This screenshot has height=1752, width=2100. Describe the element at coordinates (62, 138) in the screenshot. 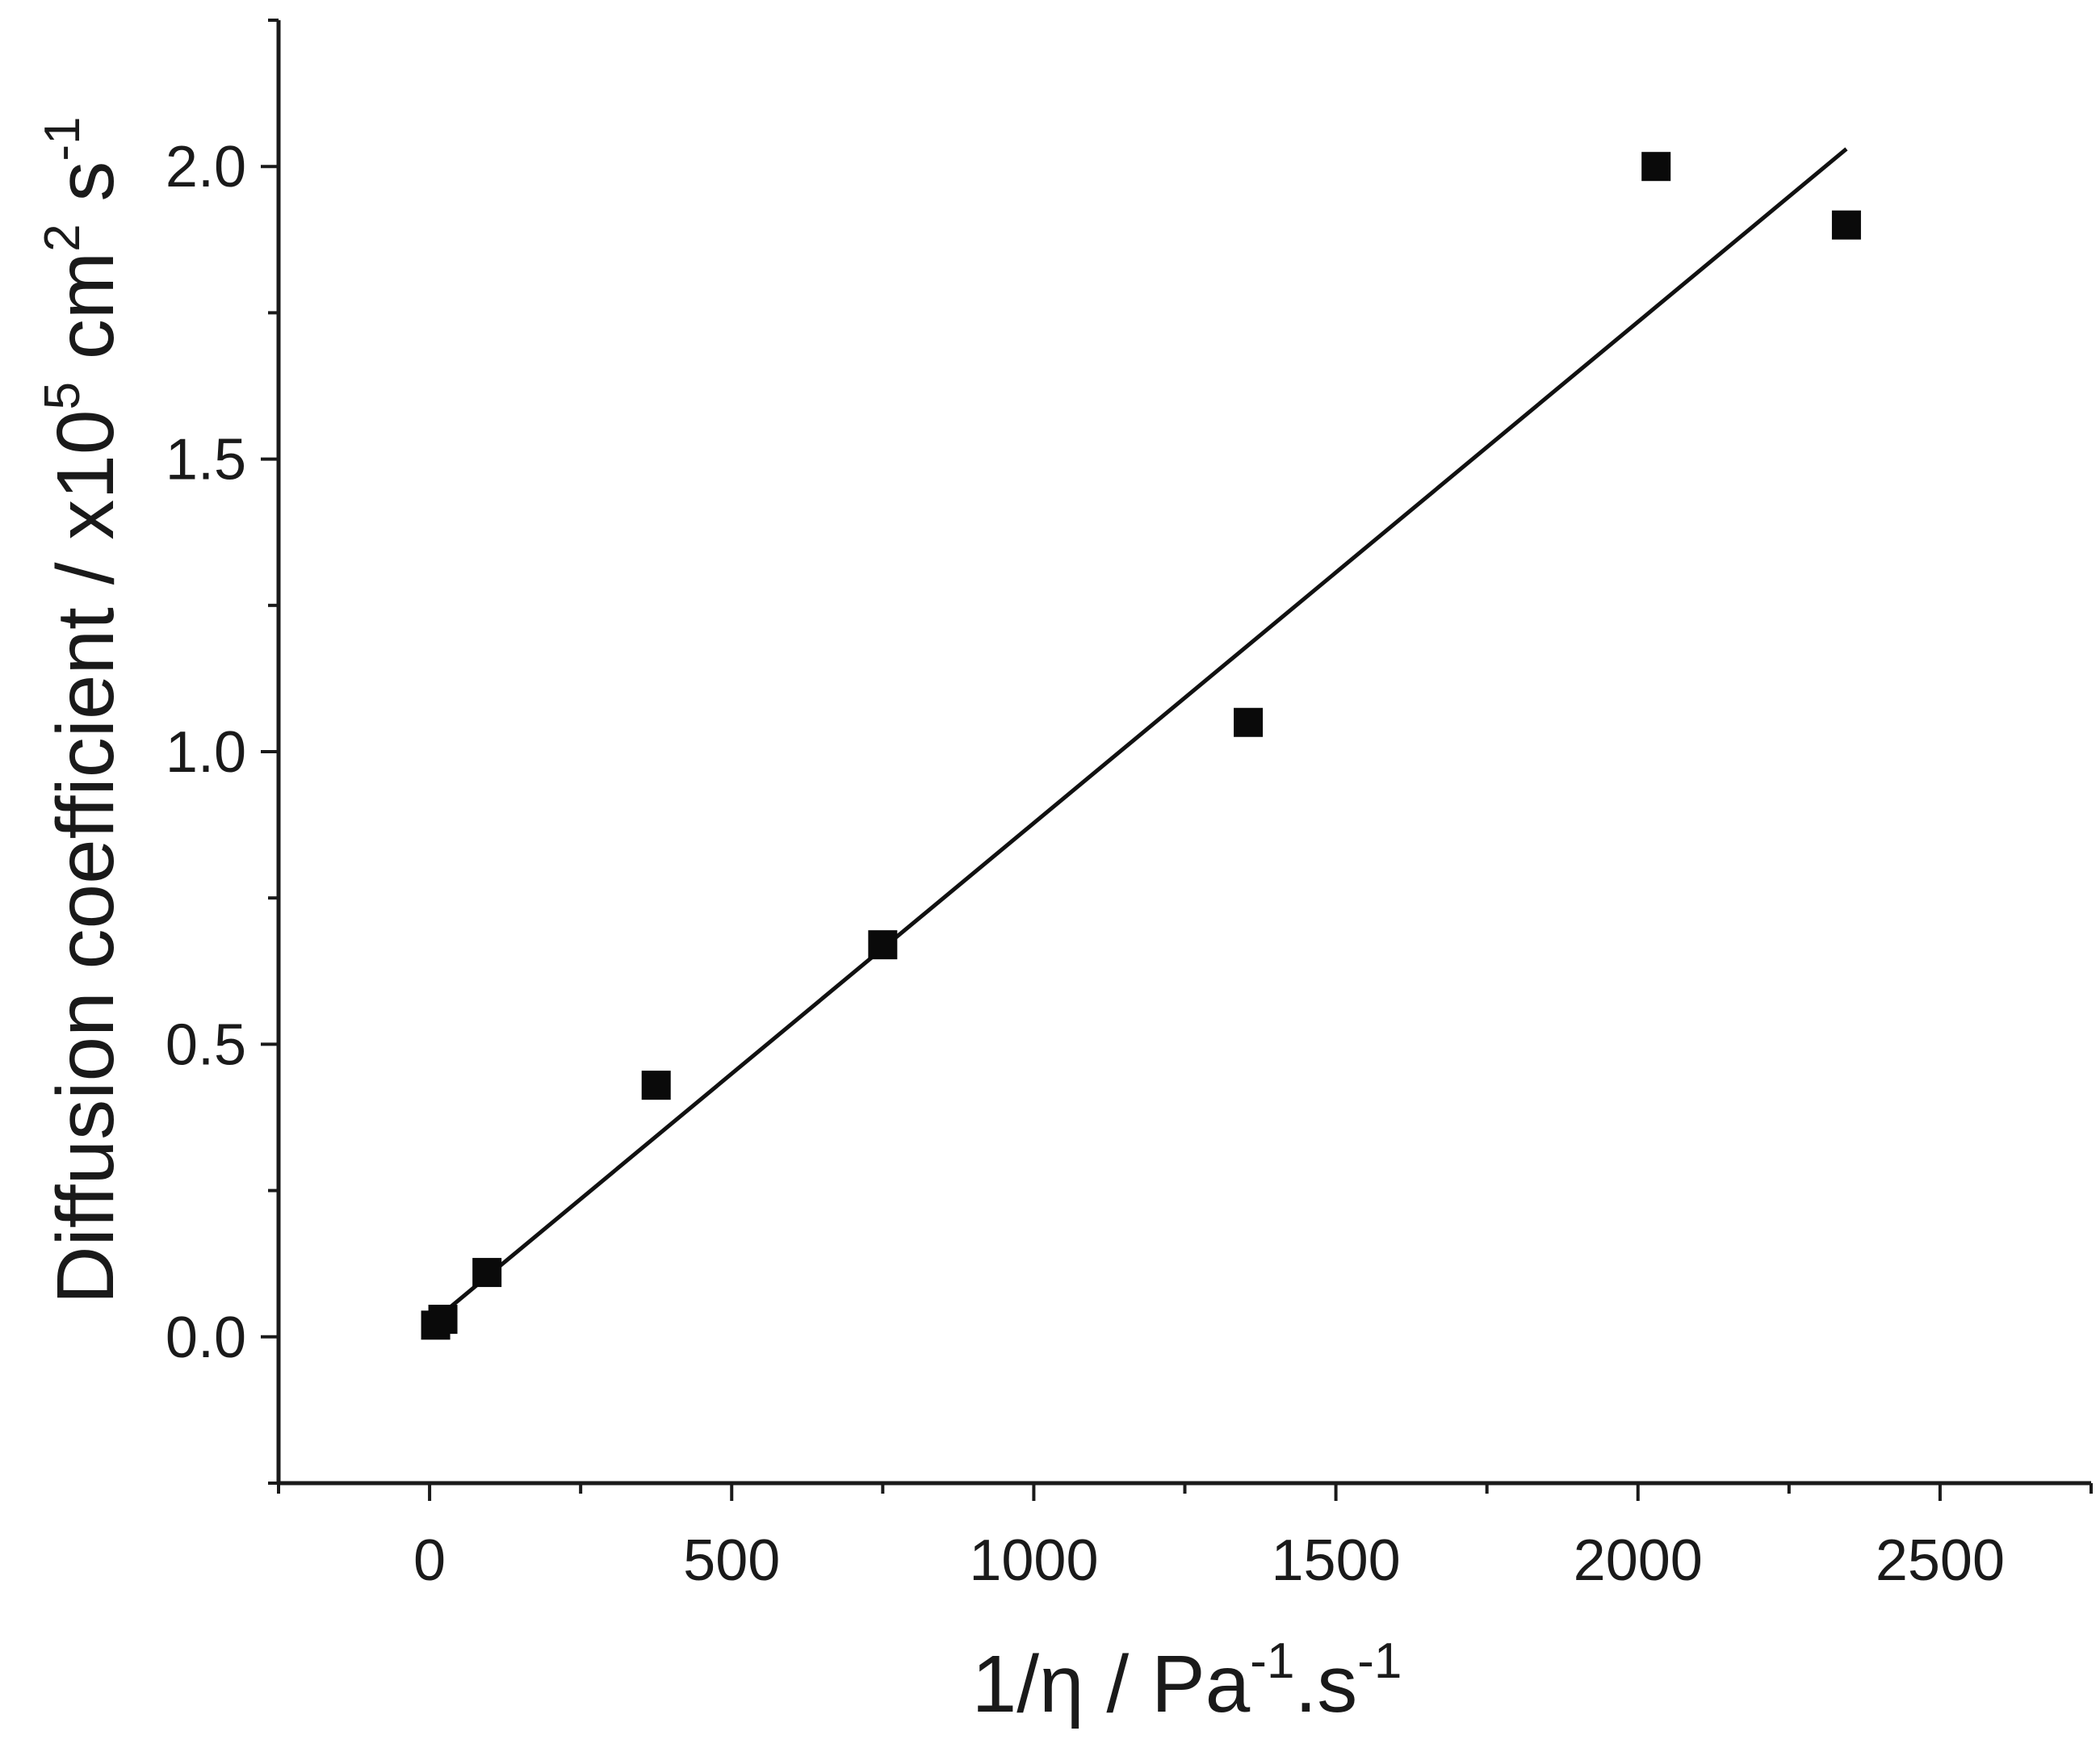

I see `y-axis-title-sup3: -1` at that location.